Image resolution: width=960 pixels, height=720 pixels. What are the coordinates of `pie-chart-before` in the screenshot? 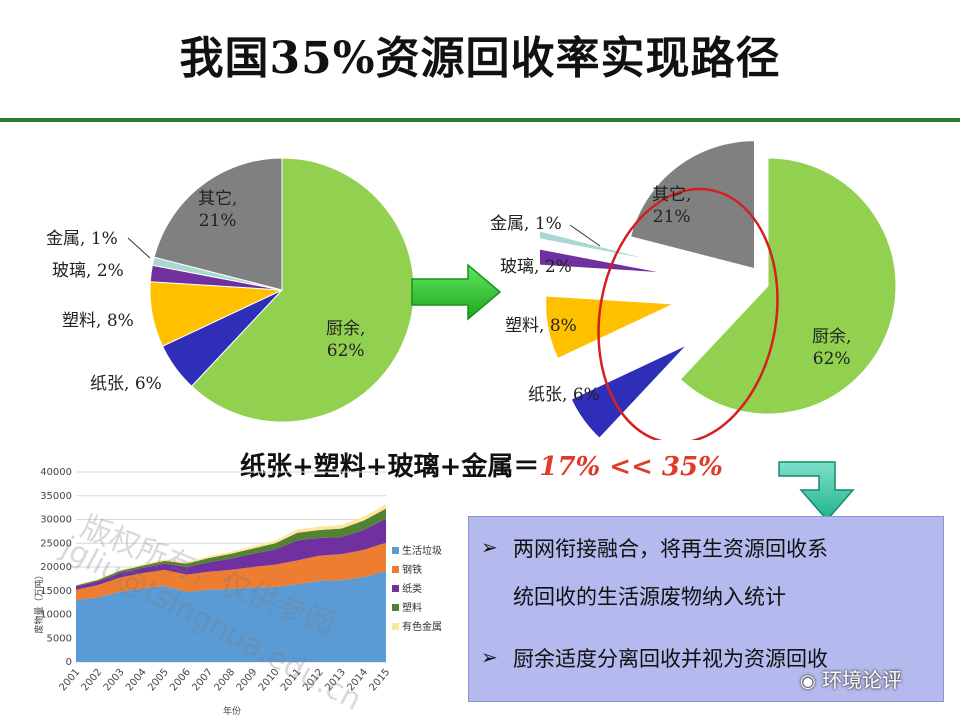 It's located at (282, 290).